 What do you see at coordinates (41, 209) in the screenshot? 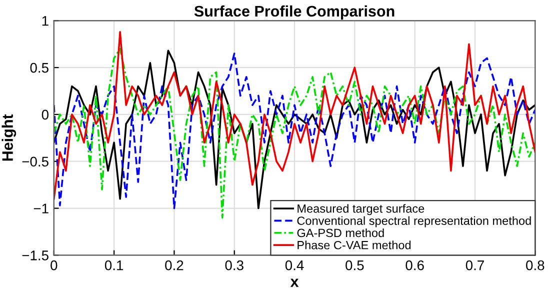
I see `y-tick-label: −1` at bounding box center [41, 209].